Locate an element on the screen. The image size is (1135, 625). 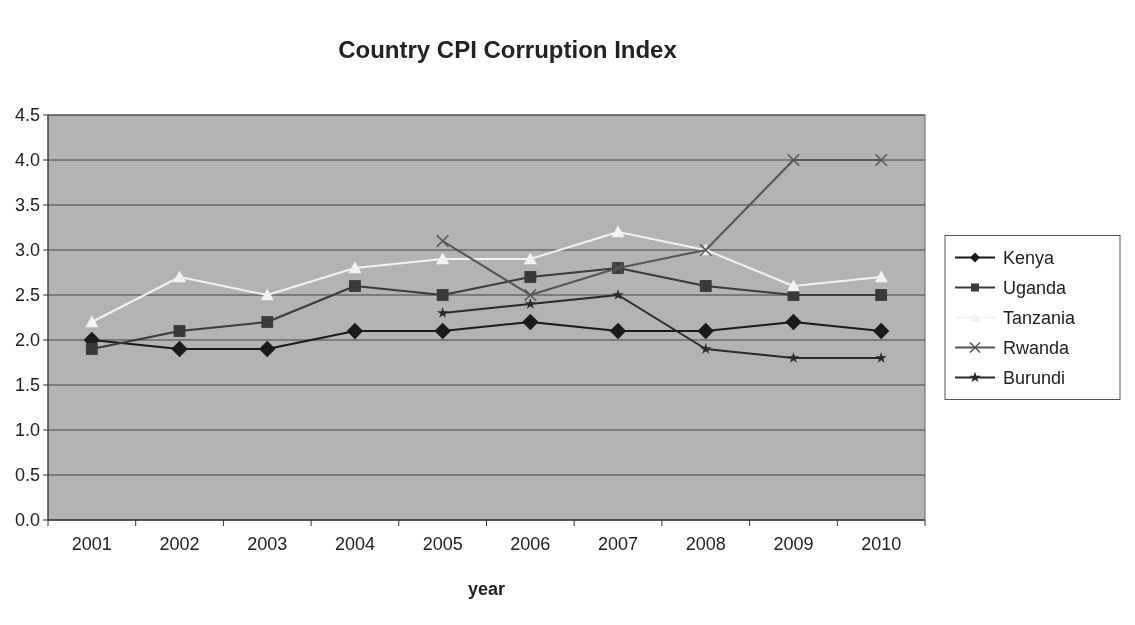
y-tick-label: 0.5 is located at coordinates (27, 475).